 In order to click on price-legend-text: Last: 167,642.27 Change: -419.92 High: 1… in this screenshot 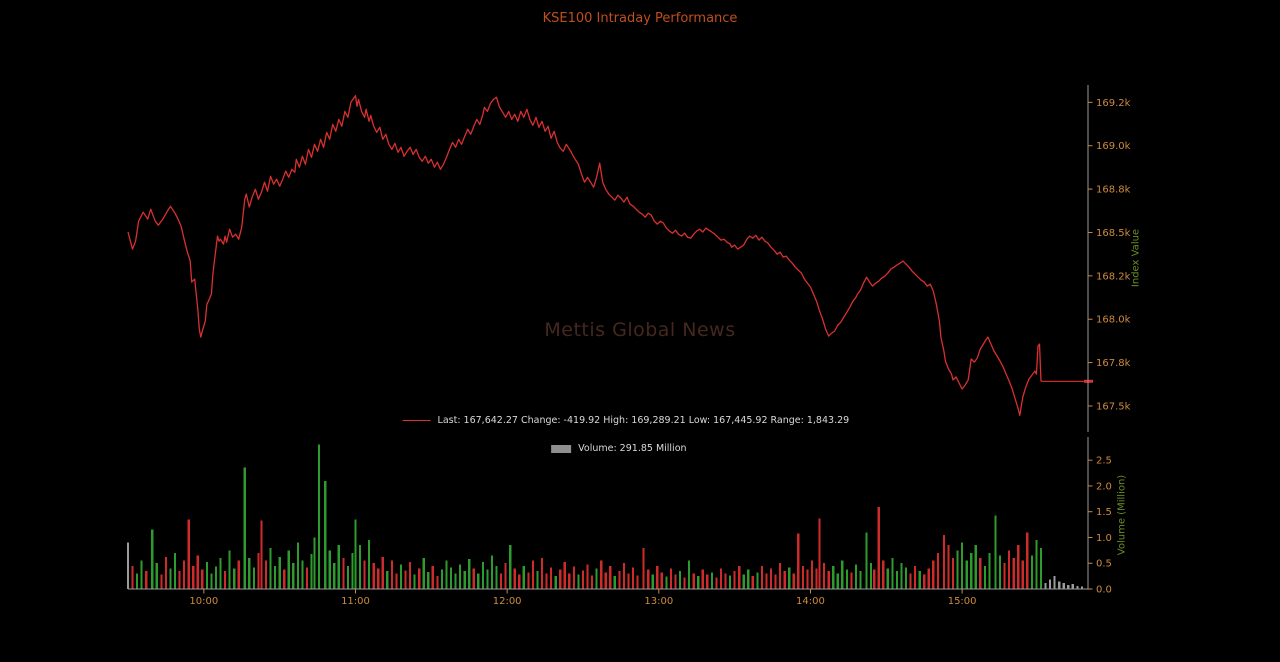, I will do `click(643, 420)`.